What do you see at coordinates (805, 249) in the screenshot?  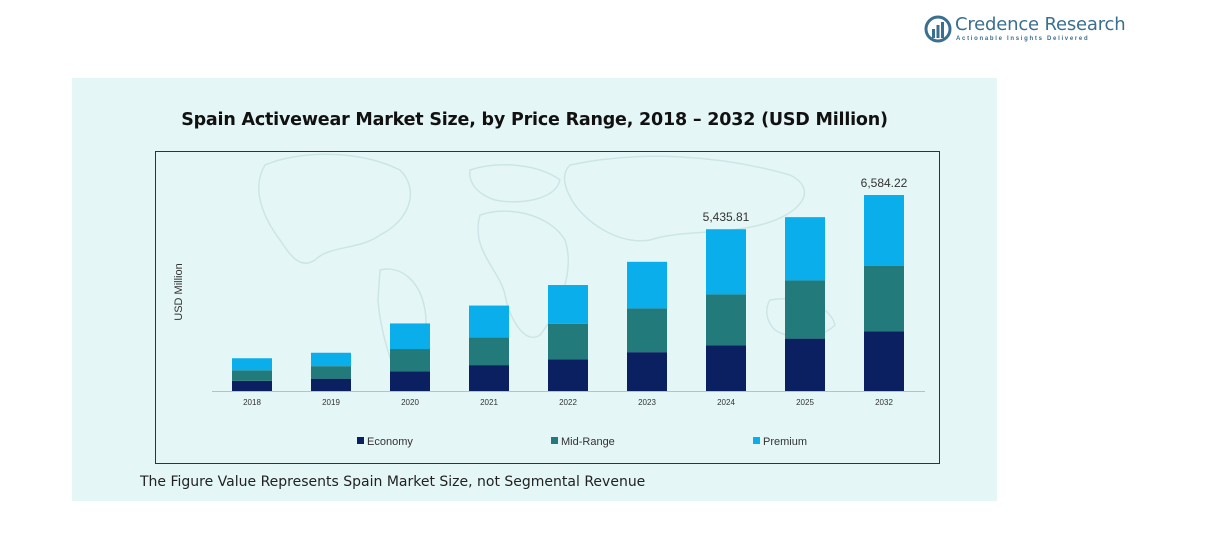 I see `bar-premium-2025` at bounding box center [805, 249].